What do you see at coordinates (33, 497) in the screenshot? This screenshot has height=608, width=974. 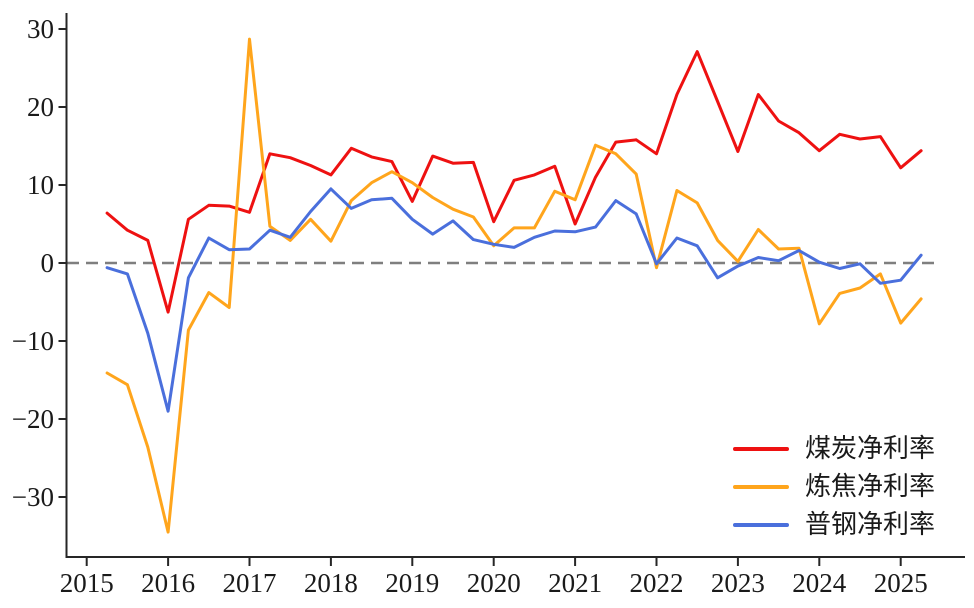 I see `y-tick-label: −30` at bounding box center [33, 497].